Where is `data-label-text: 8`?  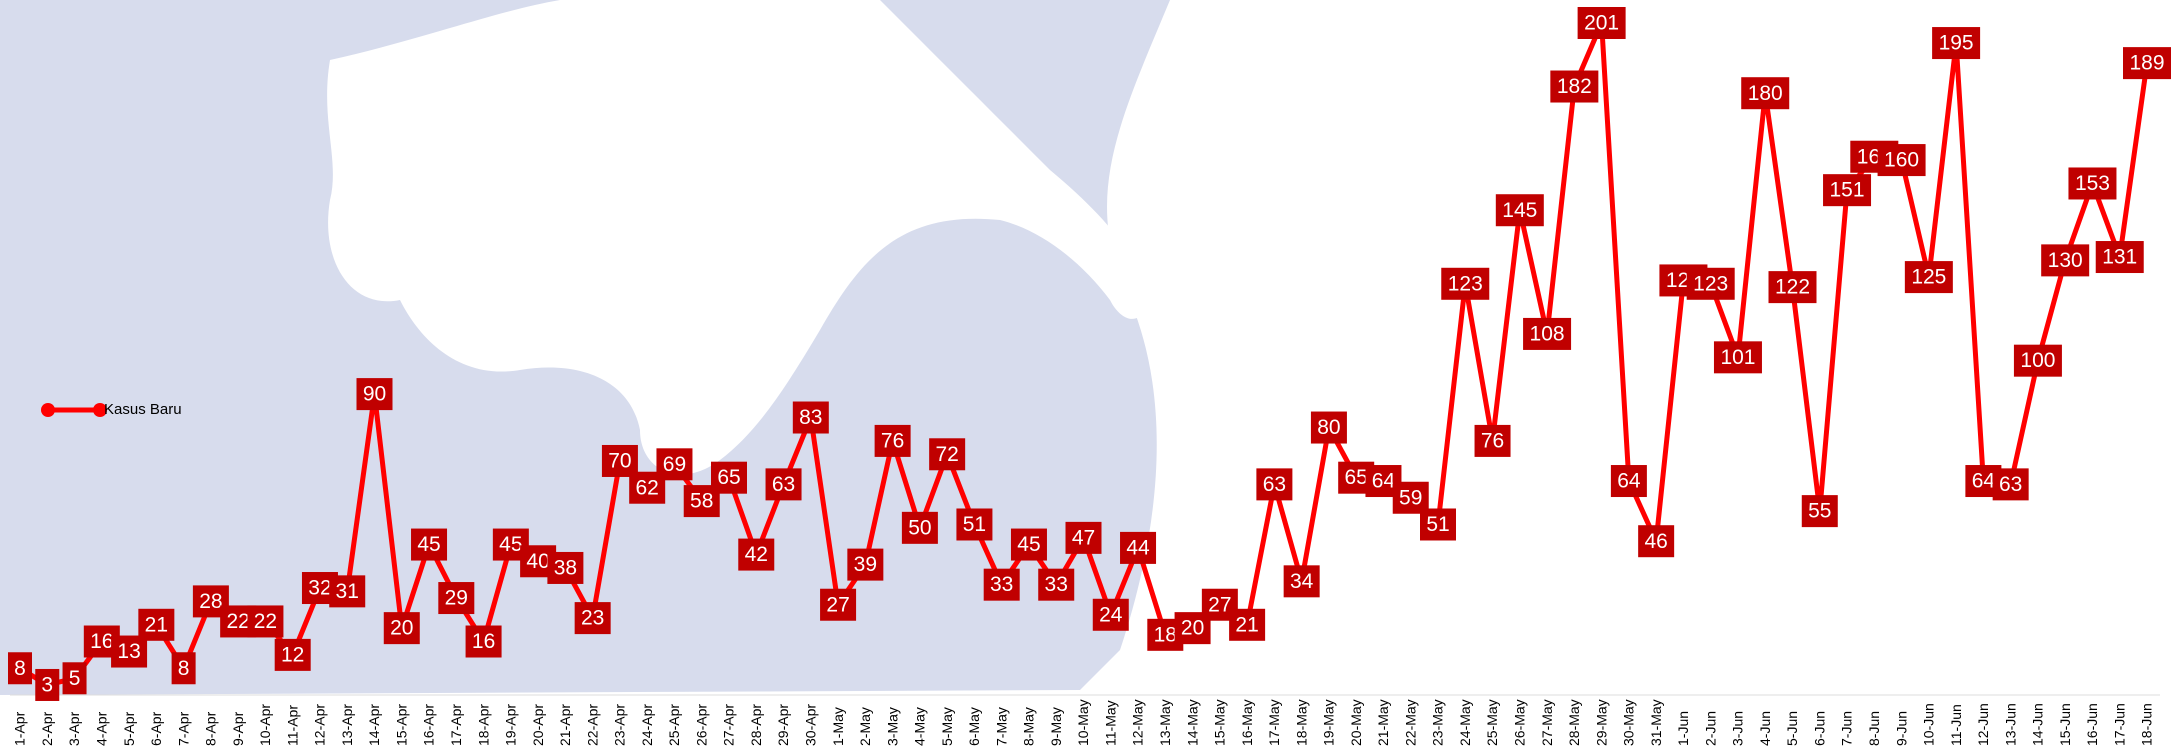
data-label-text: 8 is located at coordinates (20, 668).